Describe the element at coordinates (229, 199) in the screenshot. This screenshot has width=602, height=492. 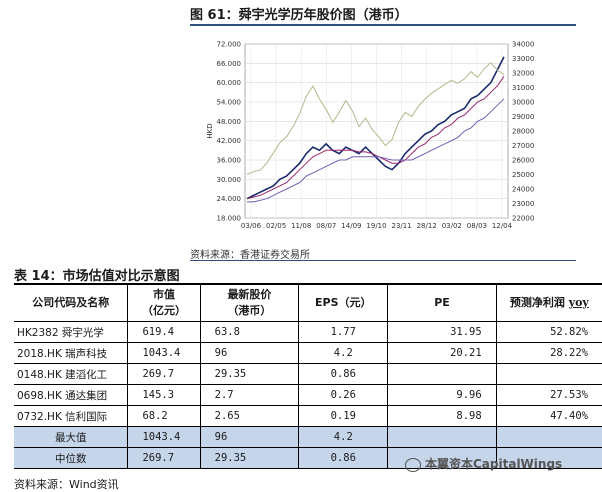
I see `y-left-tick-label: 24.000` at that location.